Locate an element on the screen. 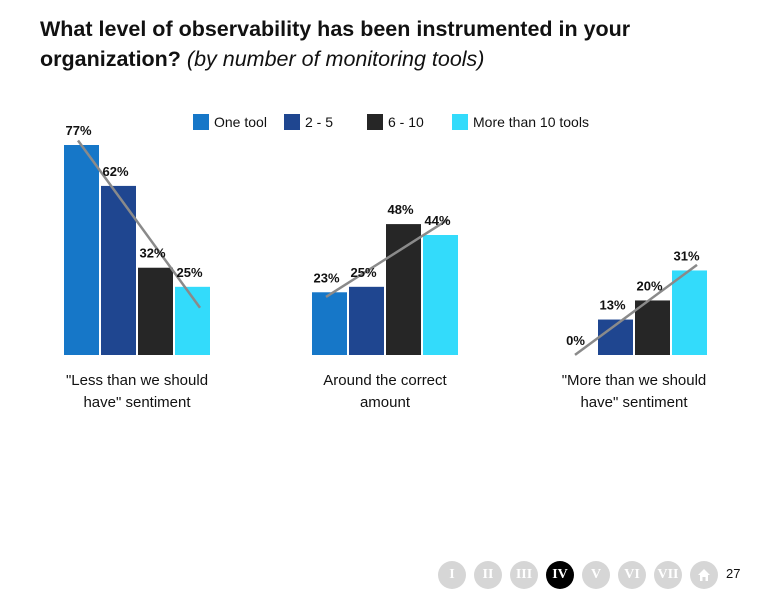 The height and width of the screenshot is (608, 762). nav-section-VII: VII is located at coordinates (668, 575).